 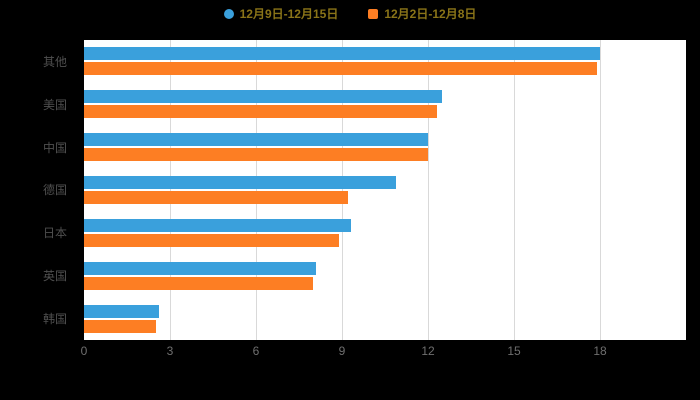 What do you see at coordinates (170, 351) in the screenshot?
I see `x-tick-label: 3` at bounding box center [170, 351].